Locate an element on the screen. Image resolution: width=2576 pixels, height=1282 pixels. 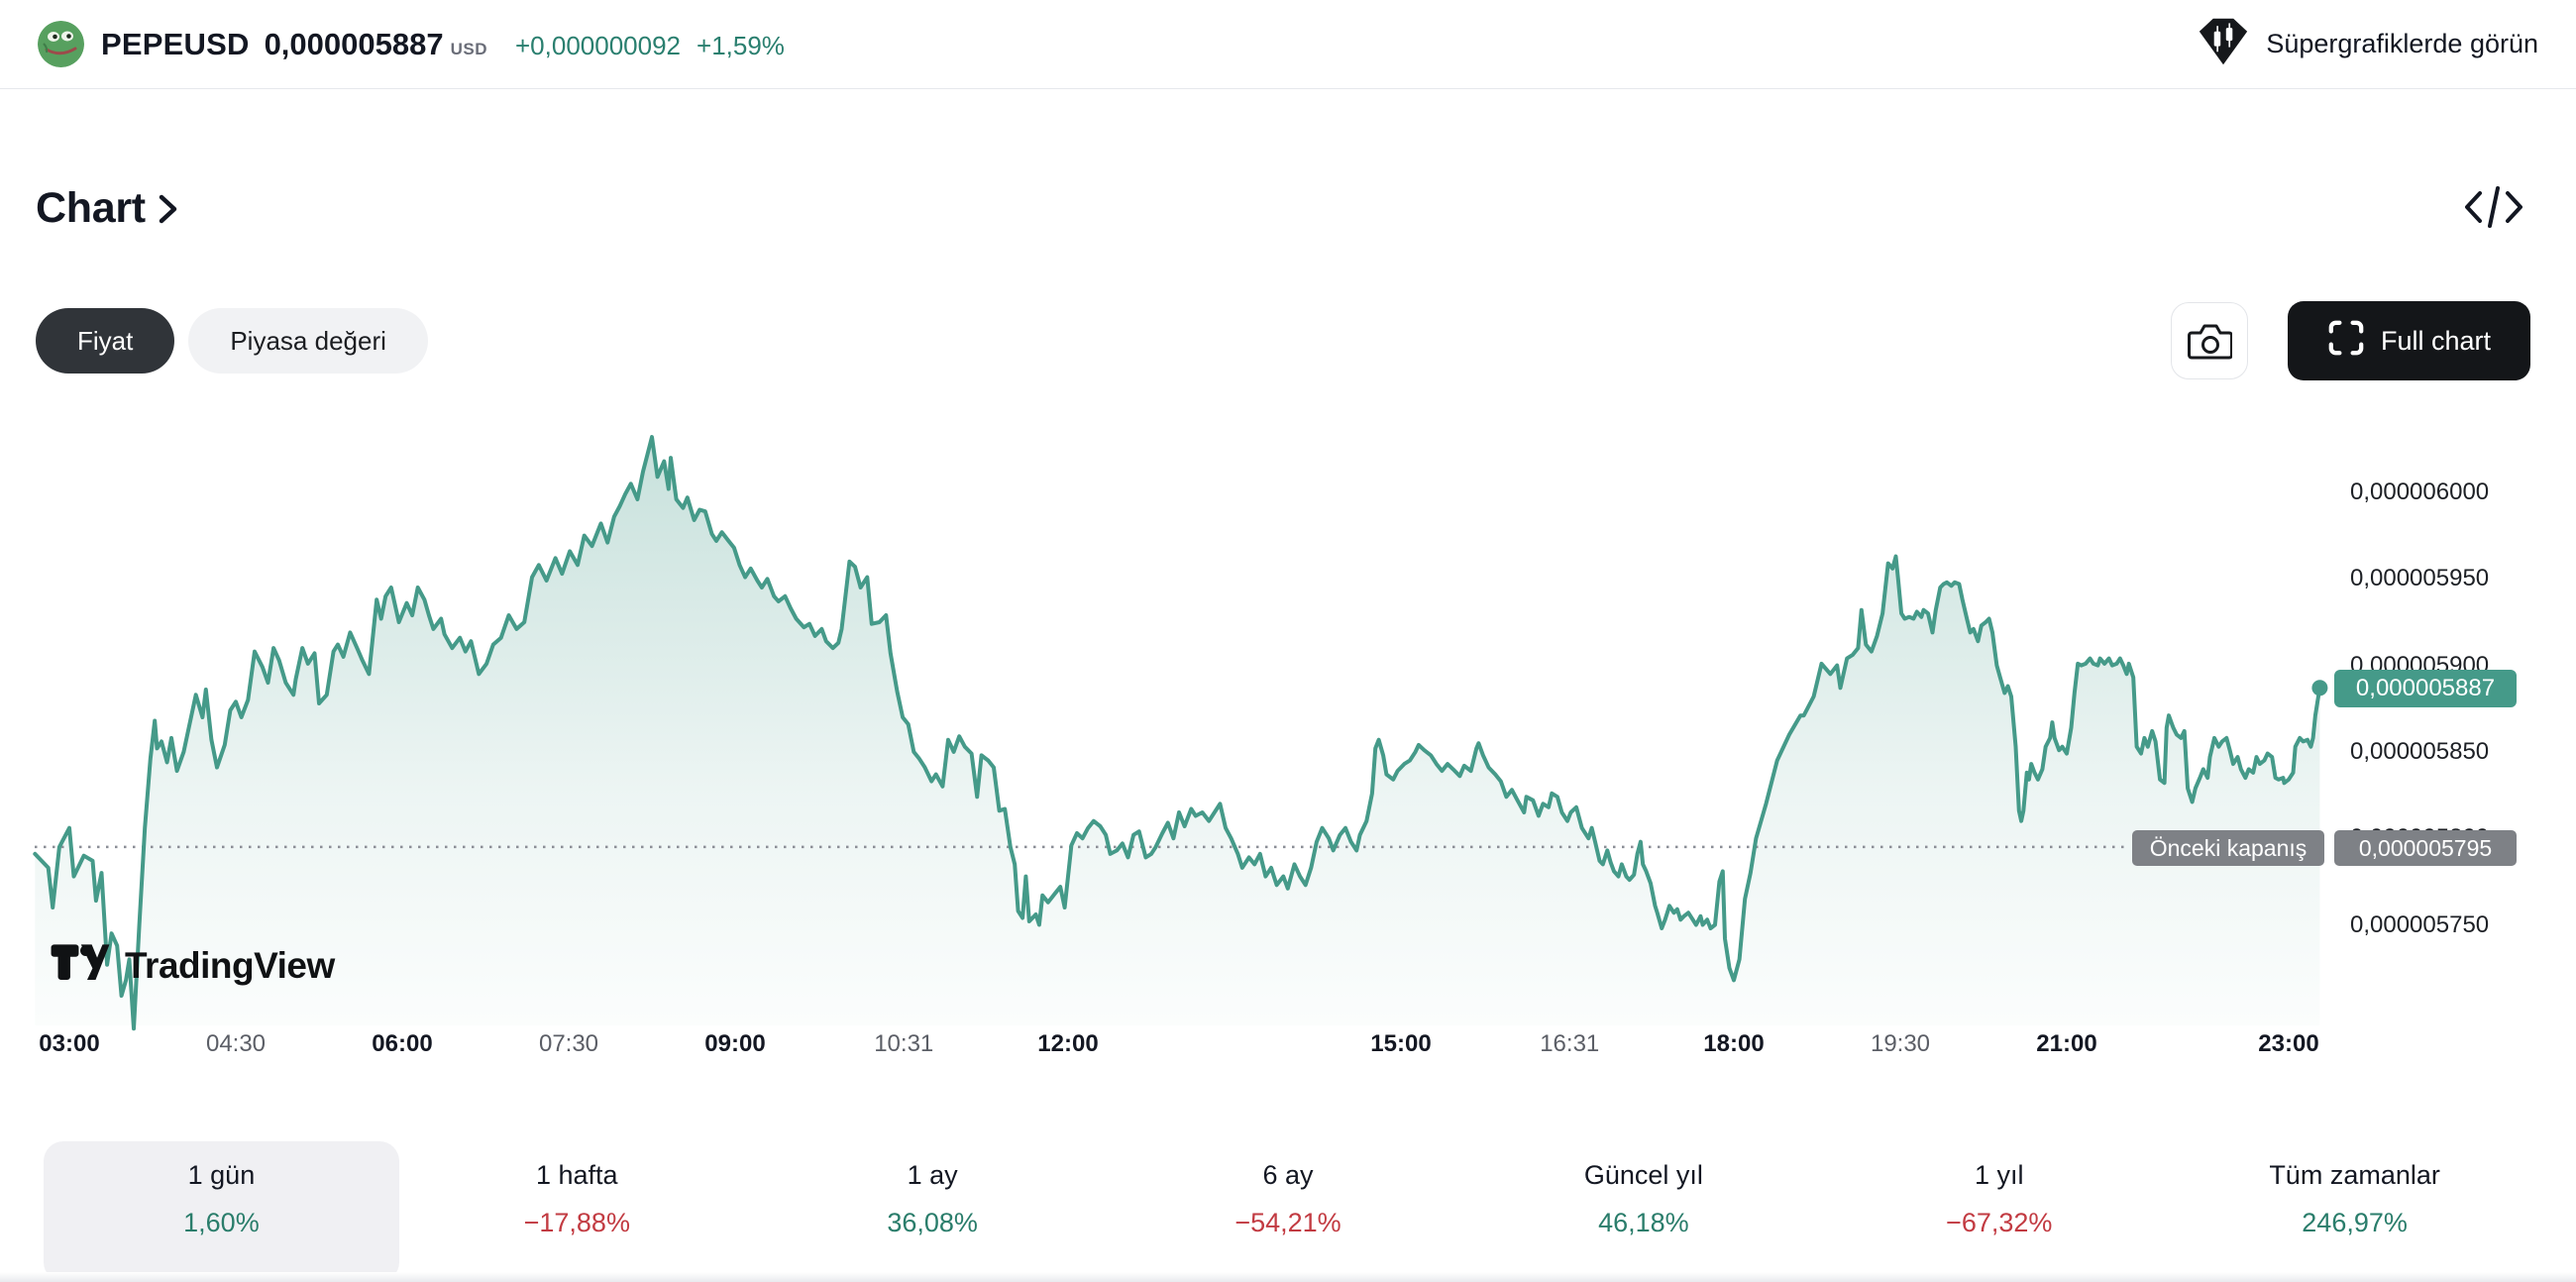
x-axis-tick: 23:00 is located at coordinates (2289, 1043).